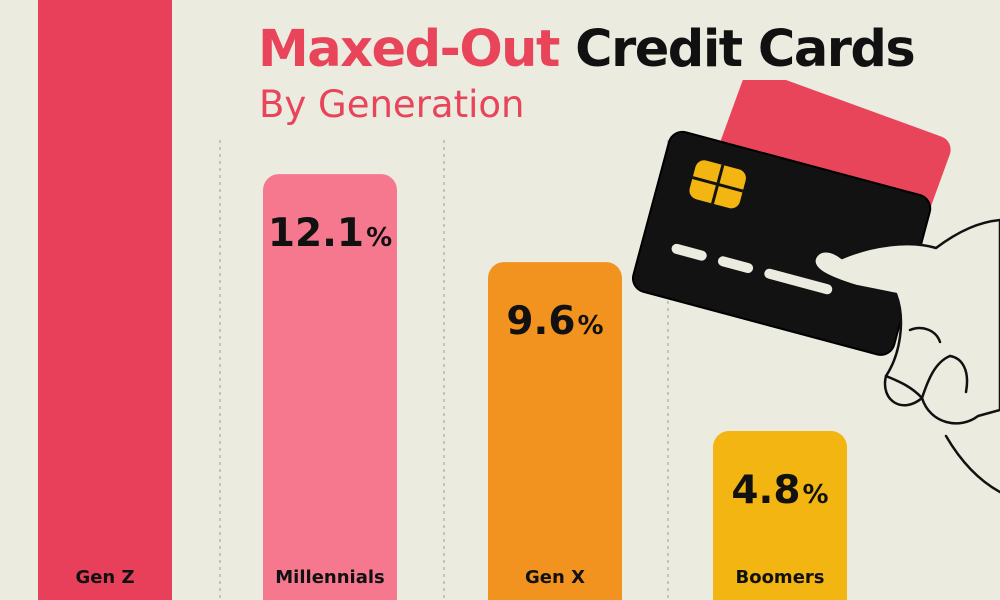 This screenshot has height=600, width=1000. What do you see at coordinates (329, 577) in the screenshot?
I see `category-label-millennials: Millennials` at bounding box center [329, 577].